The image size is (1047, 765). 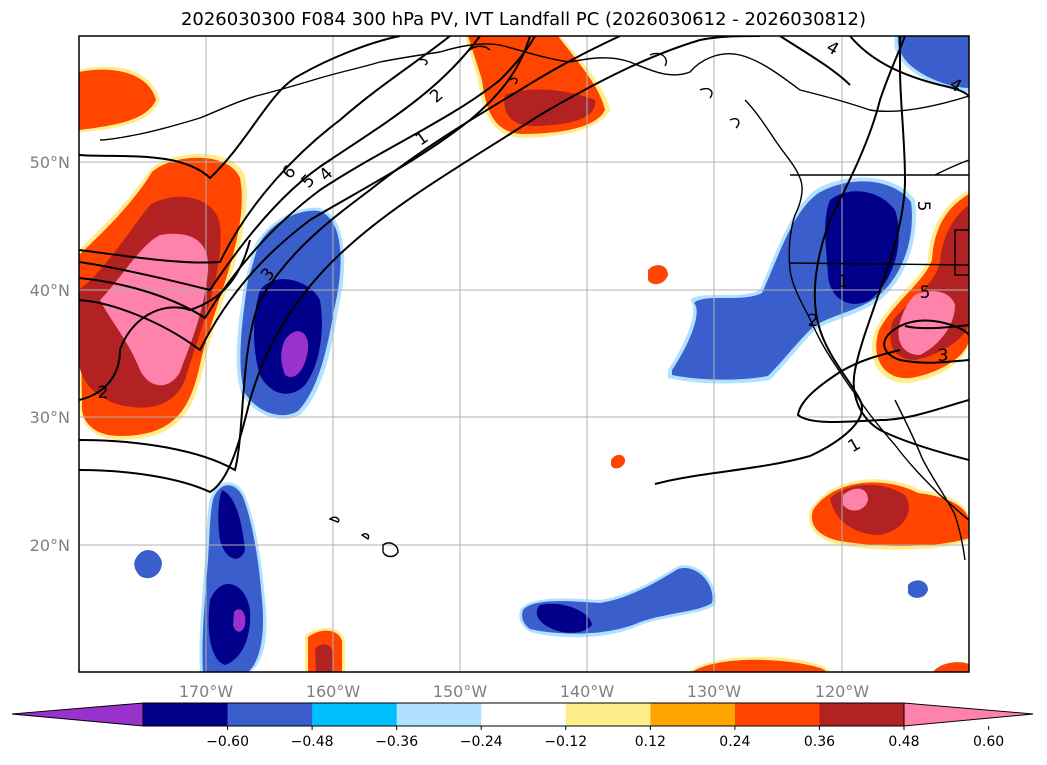 I want to click on latitude-labels: 50°N 40°N 30°N 20°N, so click(x=50, y=354).